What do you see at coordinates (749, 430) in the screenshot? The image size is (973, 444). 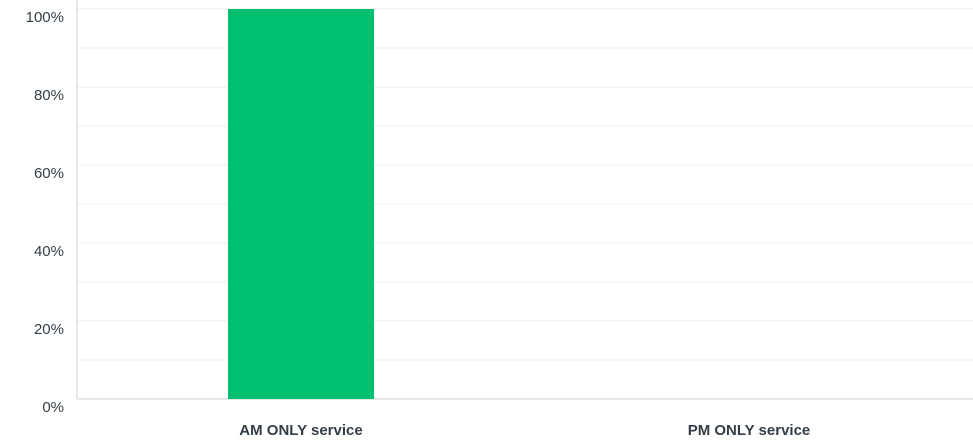 I see `x-tick-label: PM ONLY service` at bounding box center [749, 430].